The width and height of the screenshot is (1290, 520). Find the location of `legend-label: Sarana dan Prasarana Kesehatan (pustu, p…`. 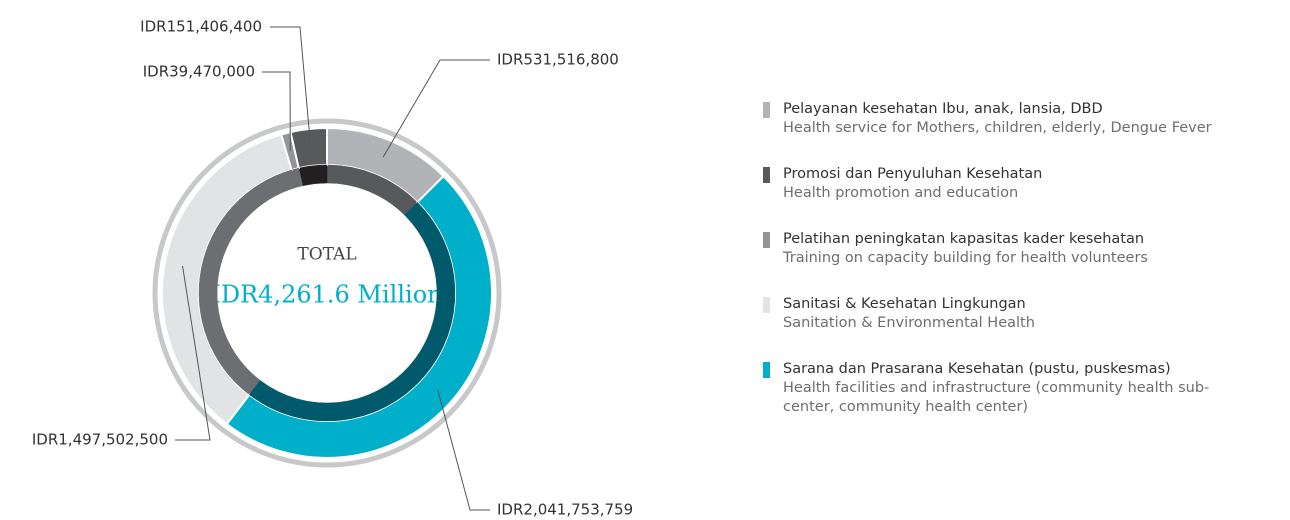

legend-label: Sarana dan Prasarana Kesehatan (pustu, p… is located at coordinates (977, 369).